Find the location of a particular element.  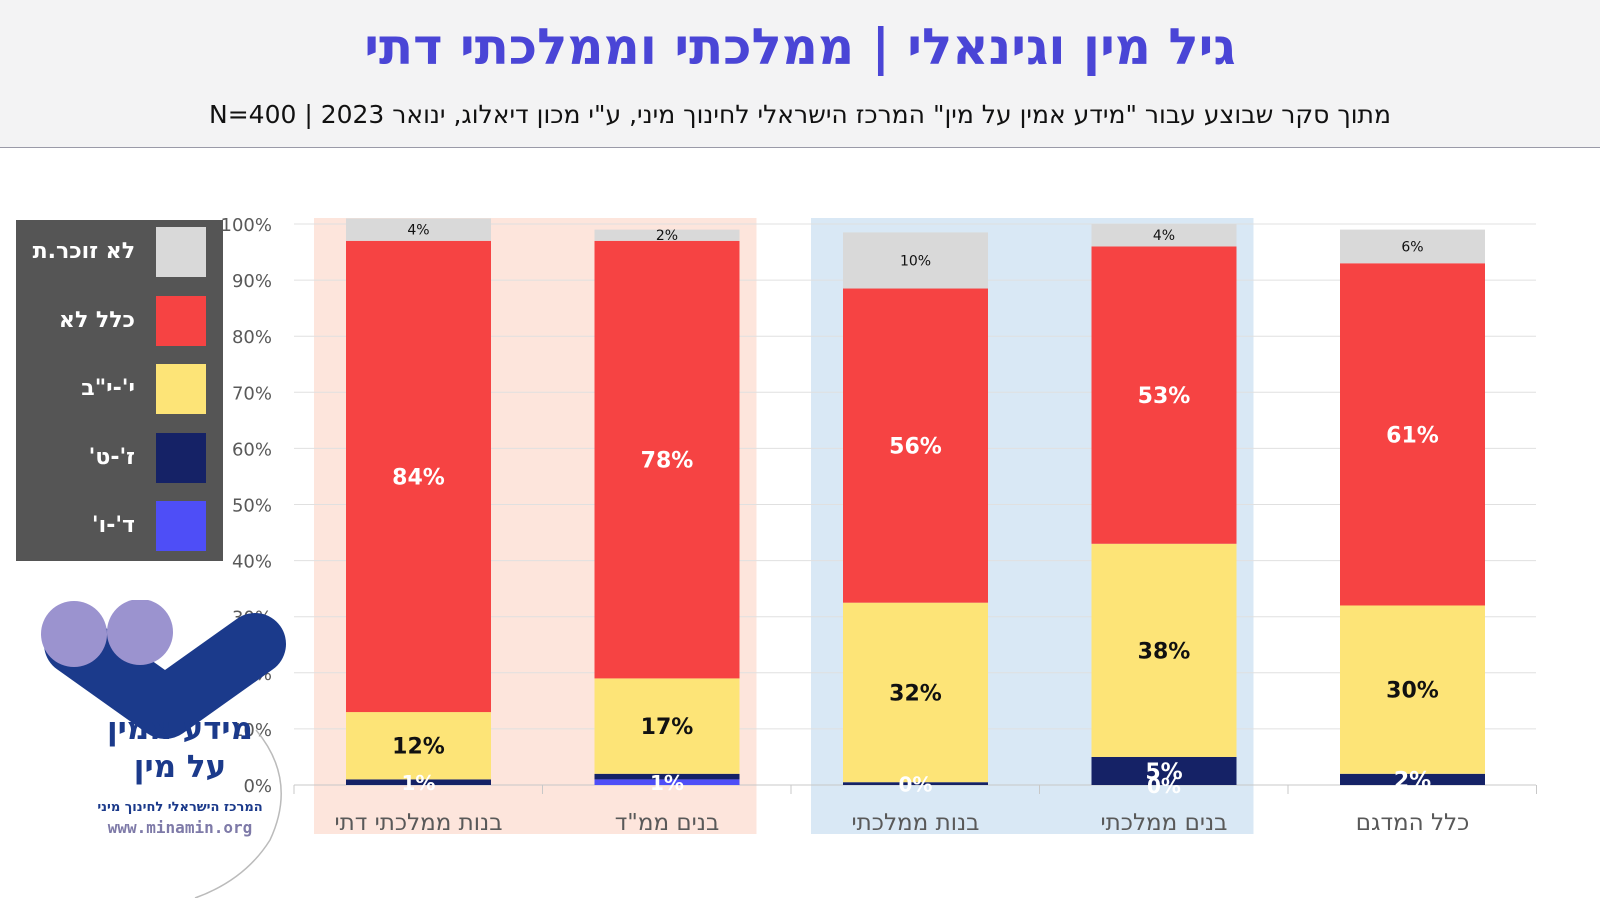

legend-item-grades-4-6: ד'-ו' is located at coordinates (119, 526).